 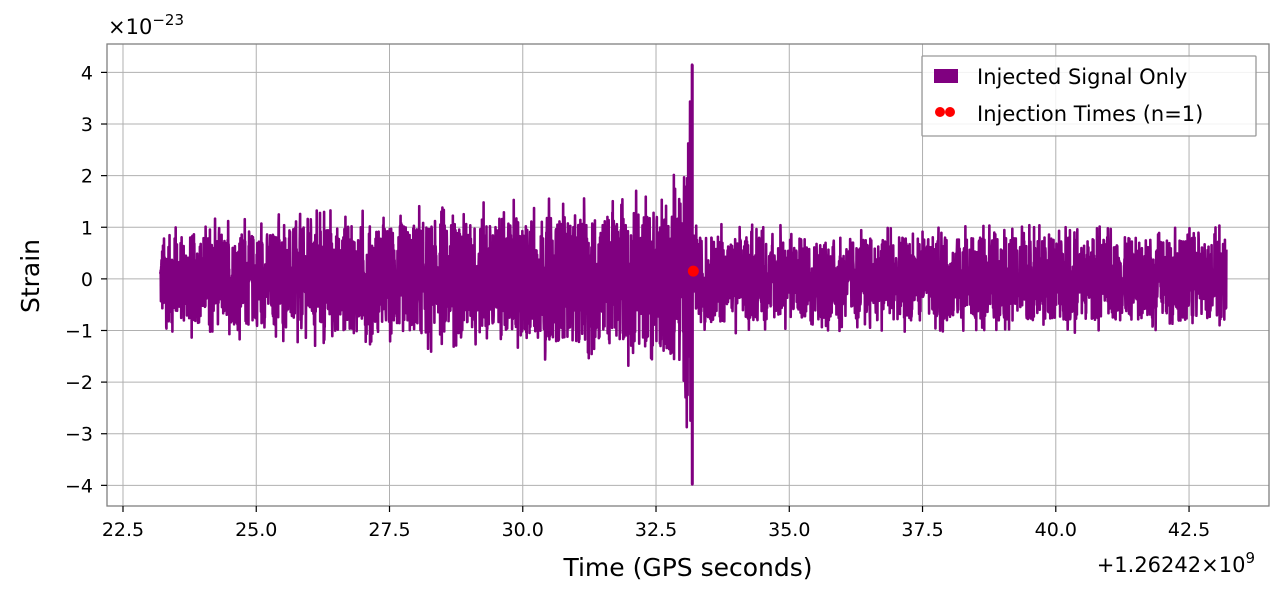 I want to click on x-tick-label: 37.5, so click(x=922, y=530).